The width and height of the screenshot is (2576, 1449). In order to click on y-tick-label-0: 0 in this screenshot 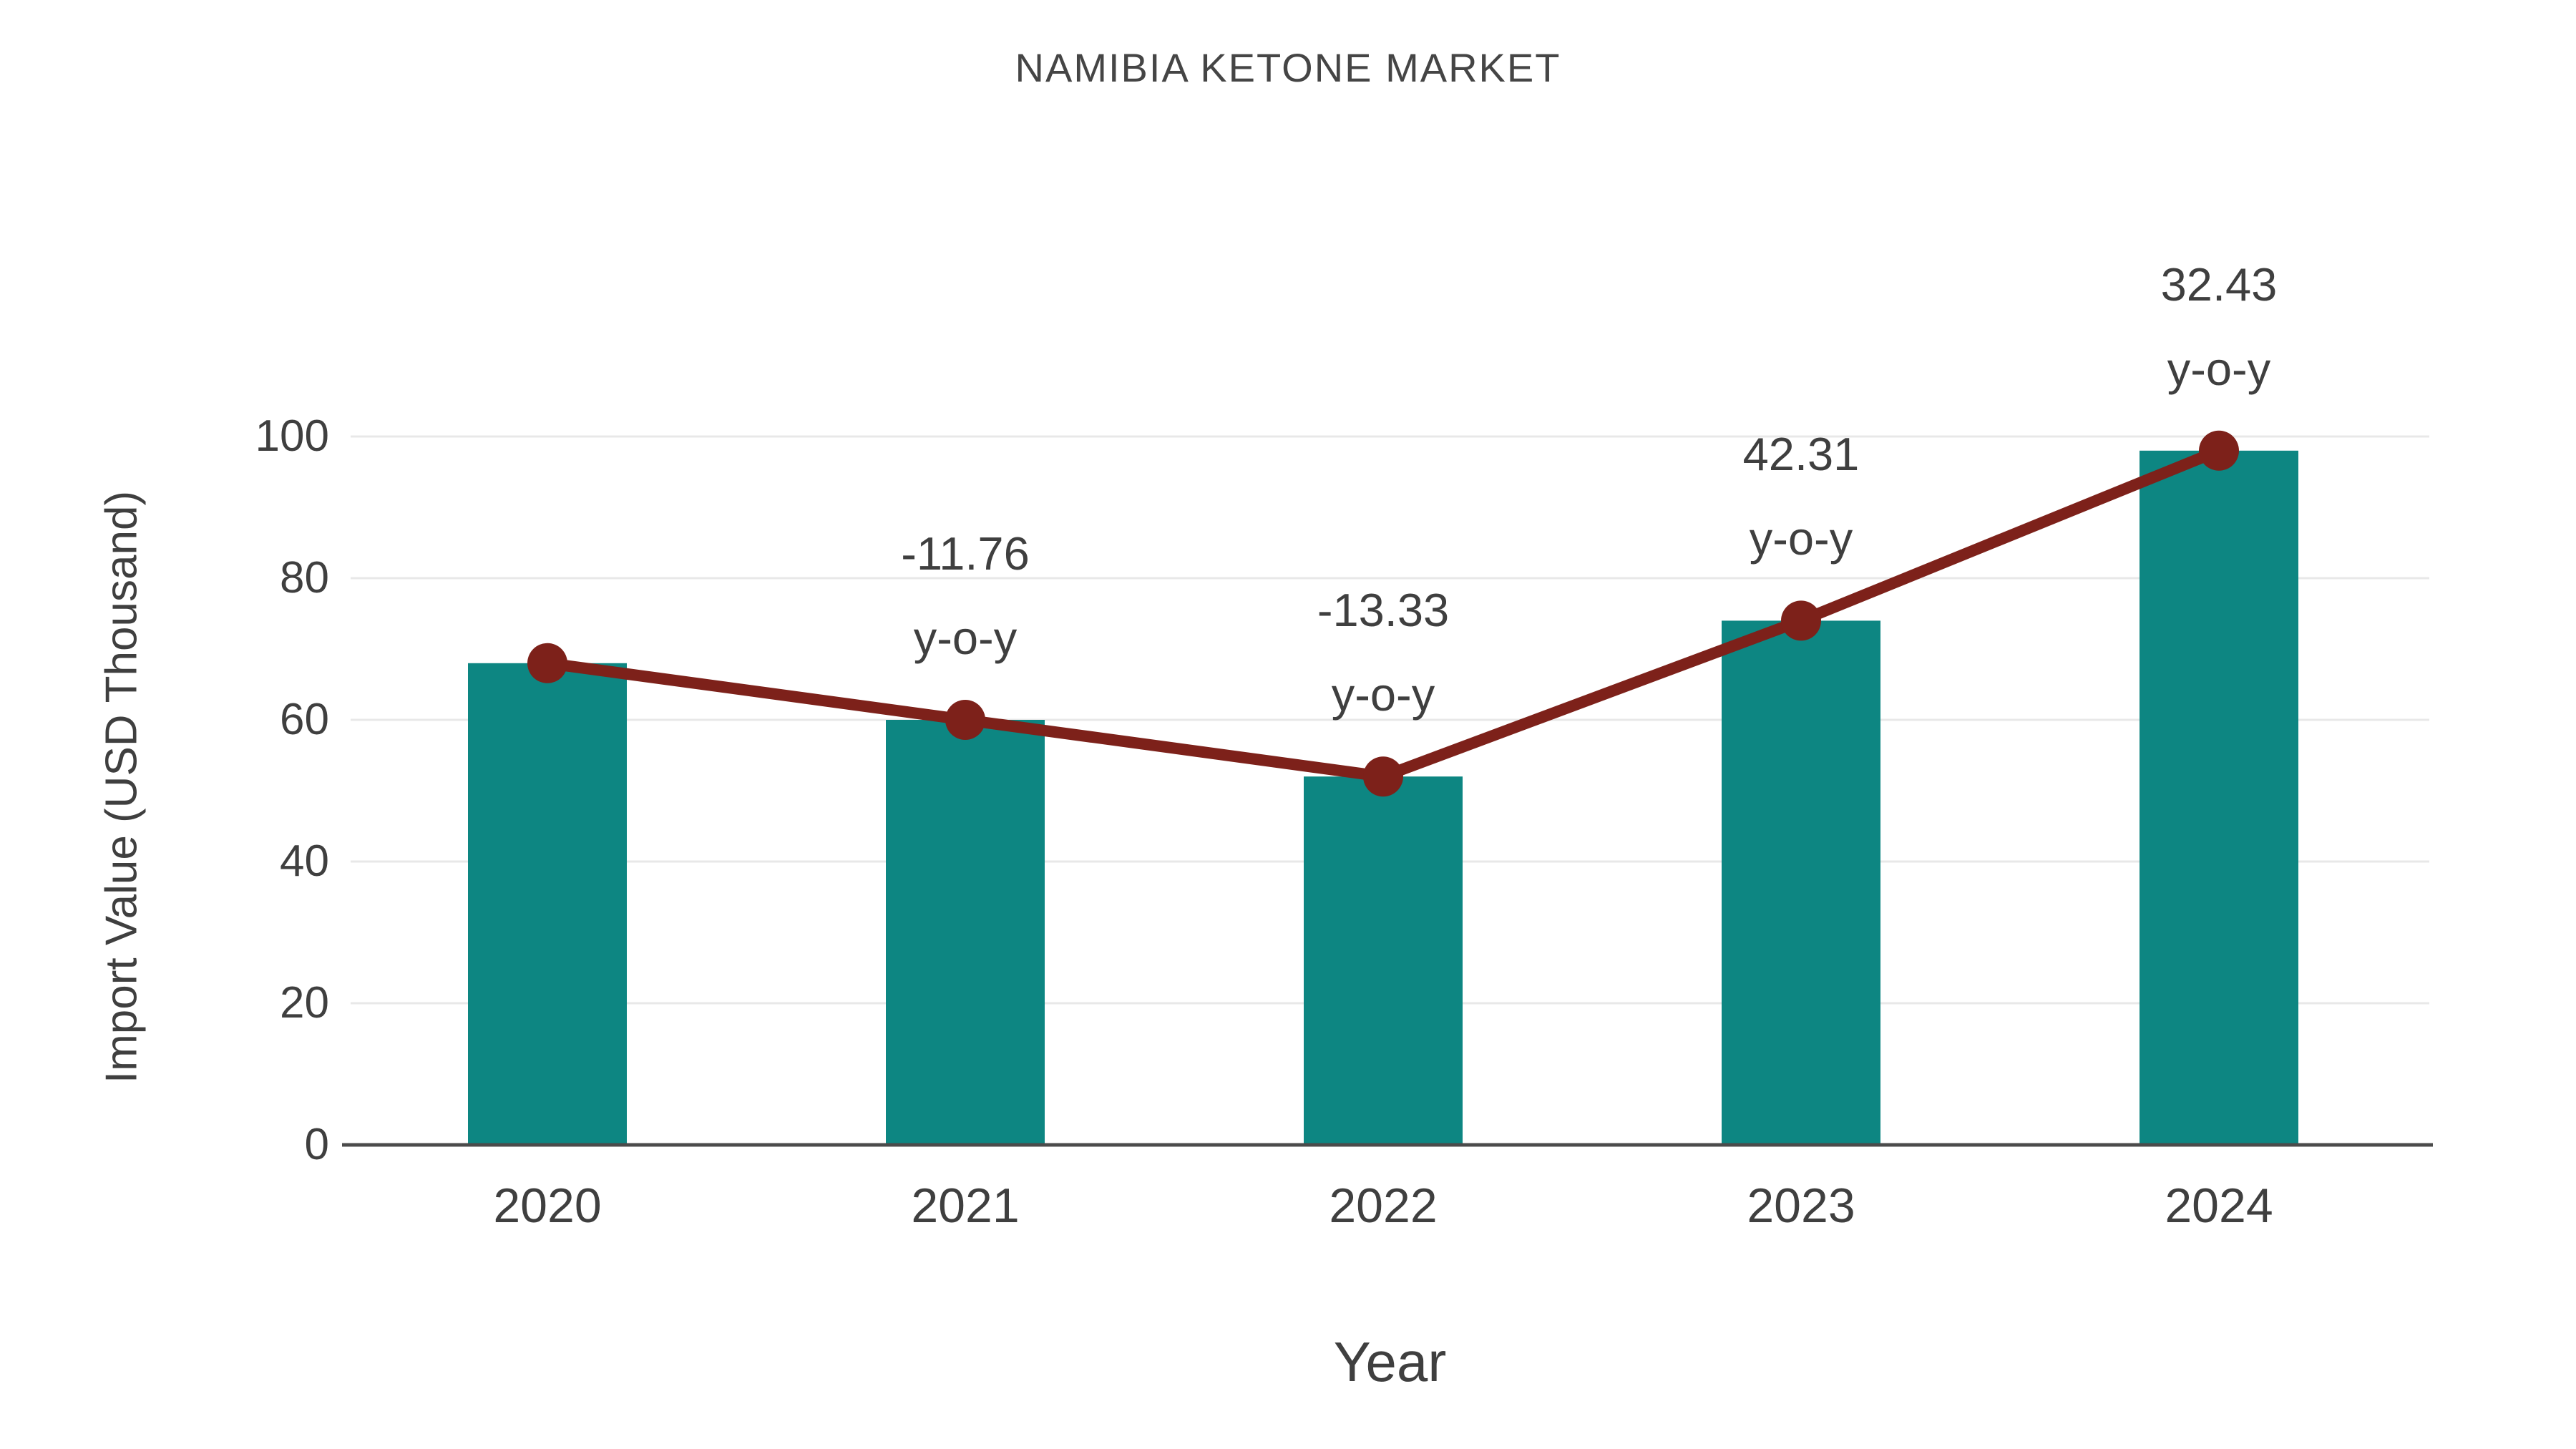, I will do `click(316, 1144)`.